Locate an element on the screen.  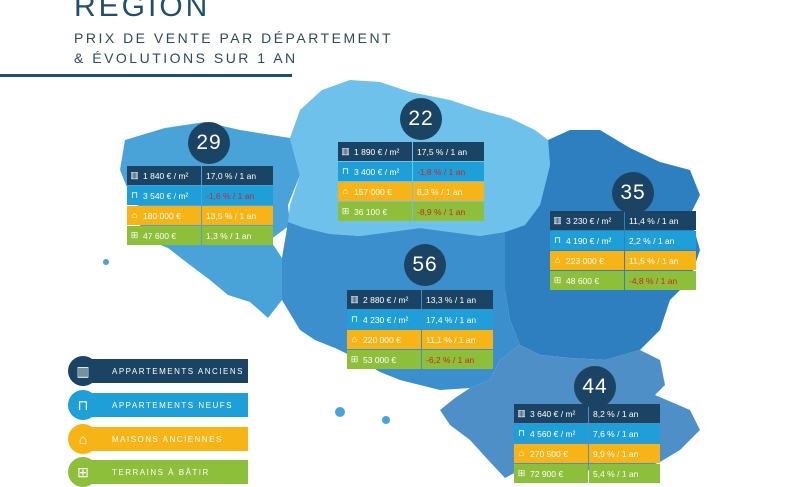
price-row: ⌂ 223 000 € 11,5 % / 1 an is located at coordinates (623, 260).